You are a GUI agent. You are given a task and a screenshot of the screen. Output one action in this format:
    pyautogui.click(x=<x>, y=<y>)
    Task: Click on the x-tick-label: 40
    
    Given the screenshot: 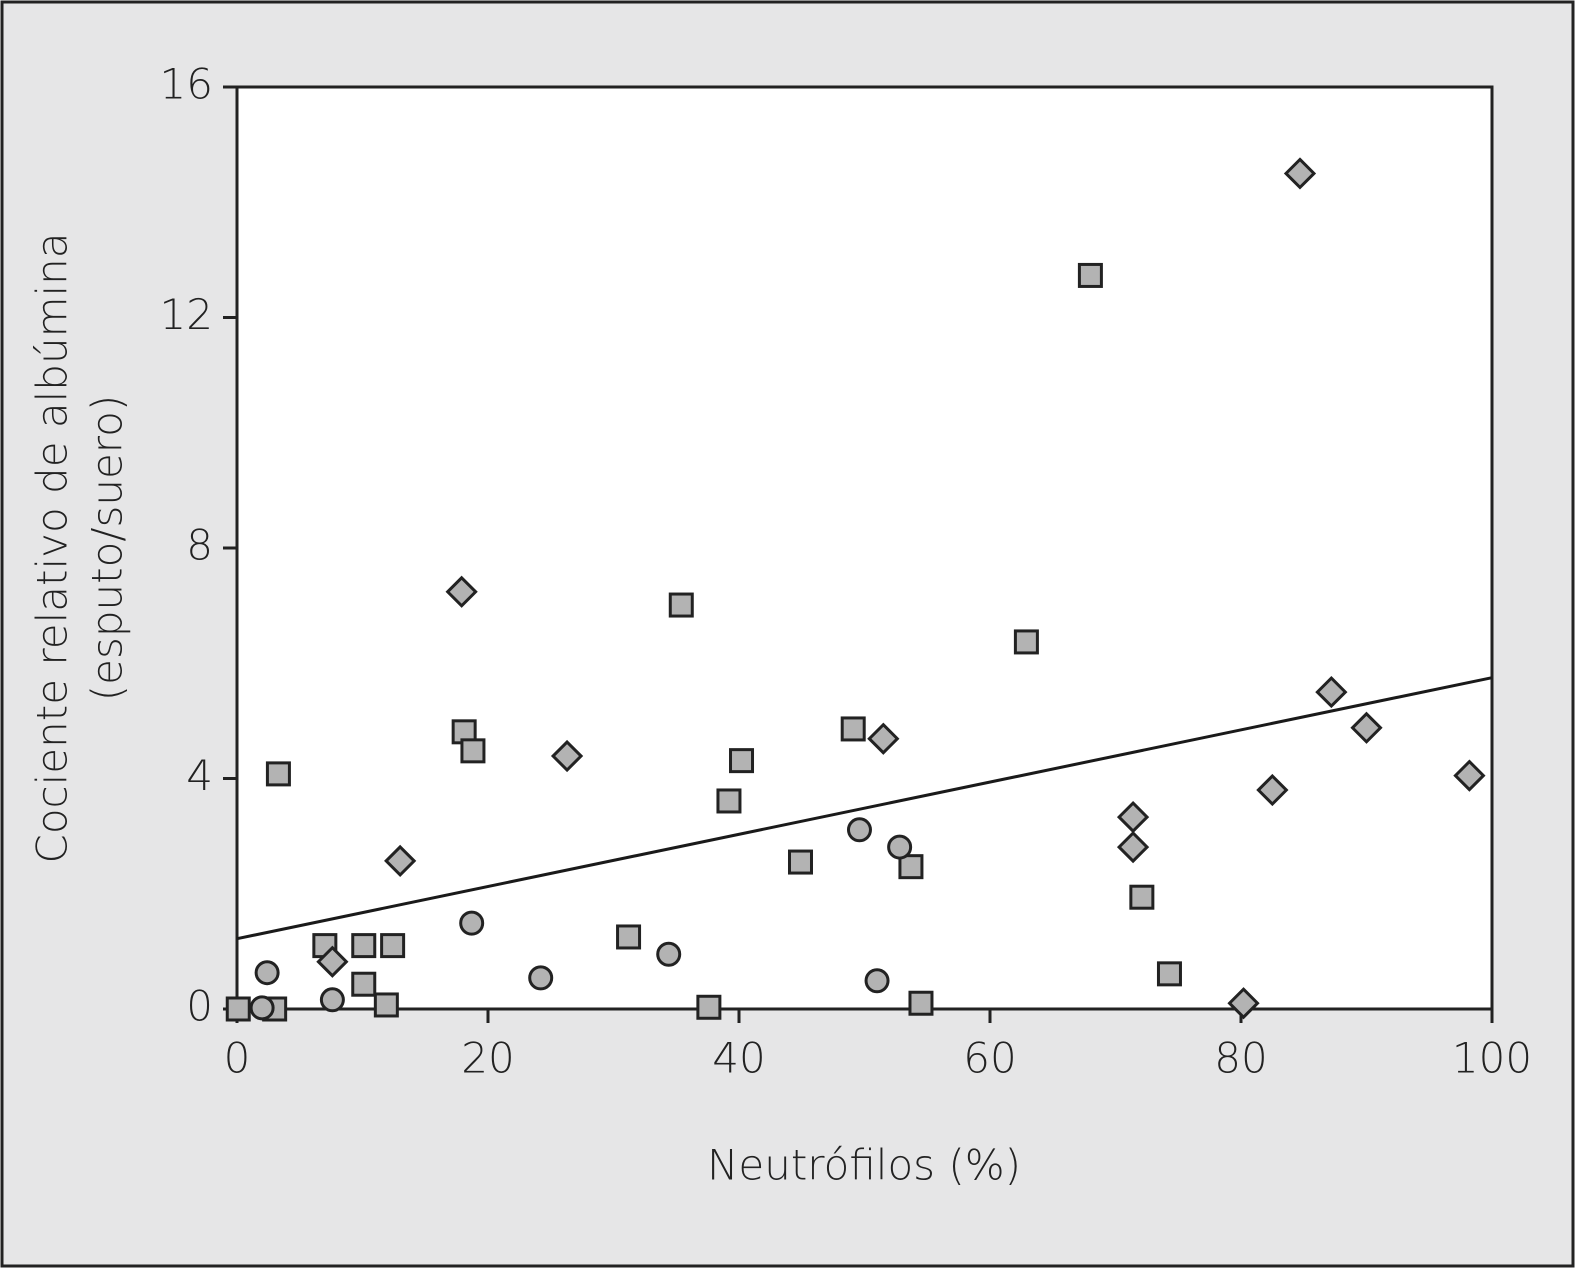 What is the action you would take?
    pyautogui.click(x=738, y=1058)
    